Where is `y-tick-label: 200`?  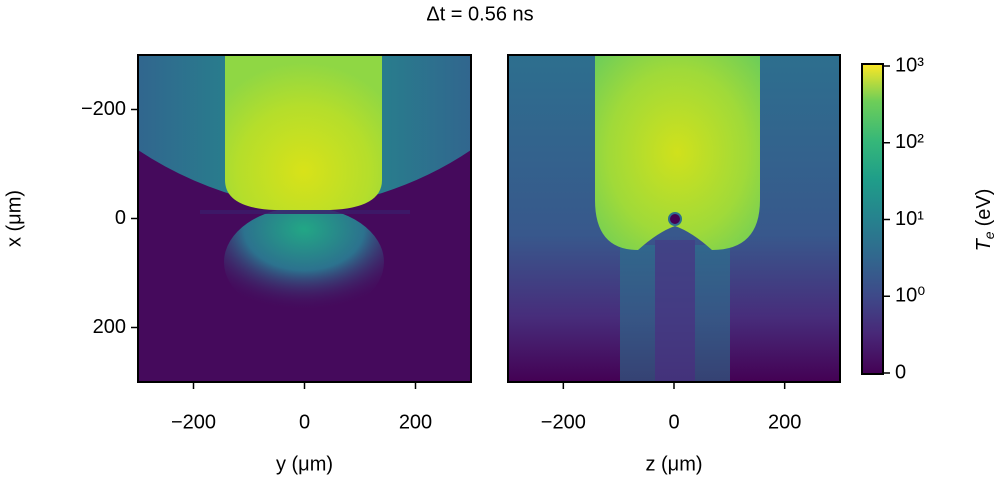
y-tick-label: 200 is located at coordinates (109, 327).